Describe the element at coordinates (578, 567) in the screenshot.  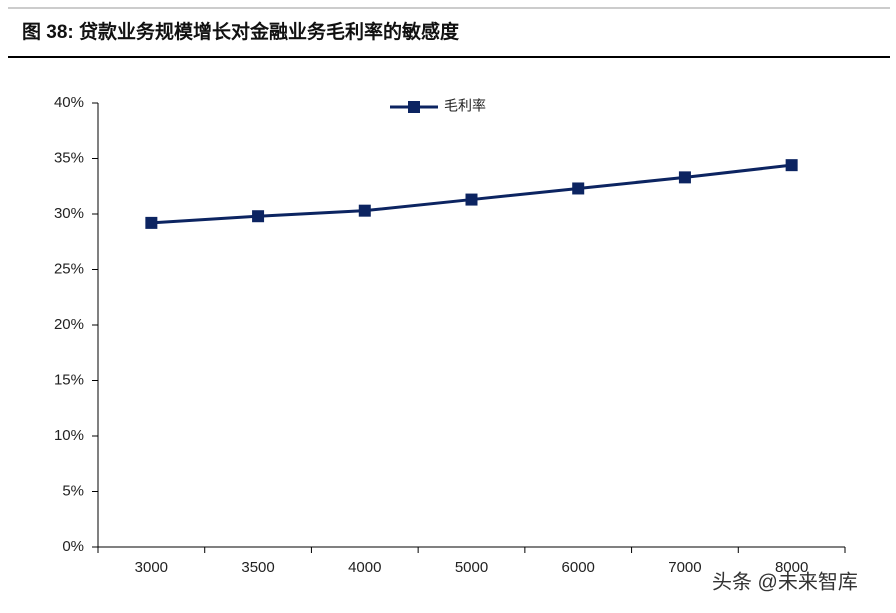
I see `x-tick-label: 6000` at that location.